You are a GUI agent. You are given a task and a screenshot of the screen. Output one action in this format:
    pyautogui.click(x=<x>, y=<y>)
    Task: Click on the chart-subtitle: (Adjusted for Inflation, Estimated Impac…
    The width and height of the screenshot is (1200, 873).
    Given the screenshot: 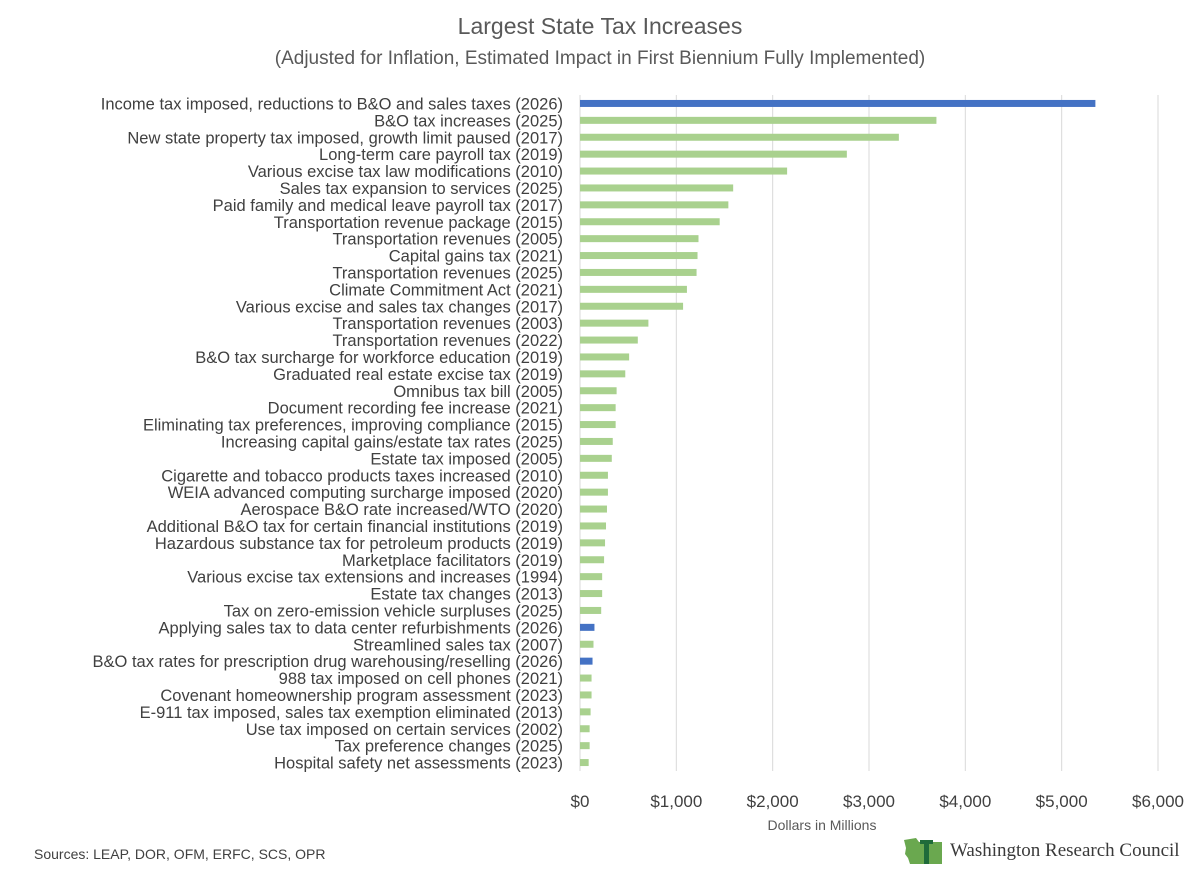 What is the action you would take?
    pyautogui.click(x=600, y=58)
    